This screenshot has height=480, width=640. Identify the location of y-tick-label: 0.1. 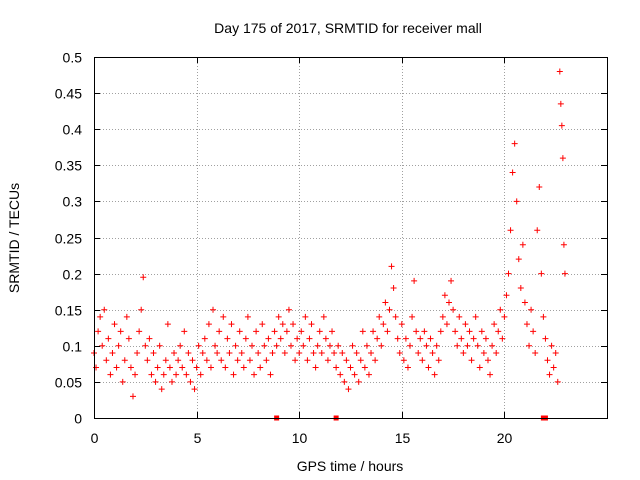
(73, 347).